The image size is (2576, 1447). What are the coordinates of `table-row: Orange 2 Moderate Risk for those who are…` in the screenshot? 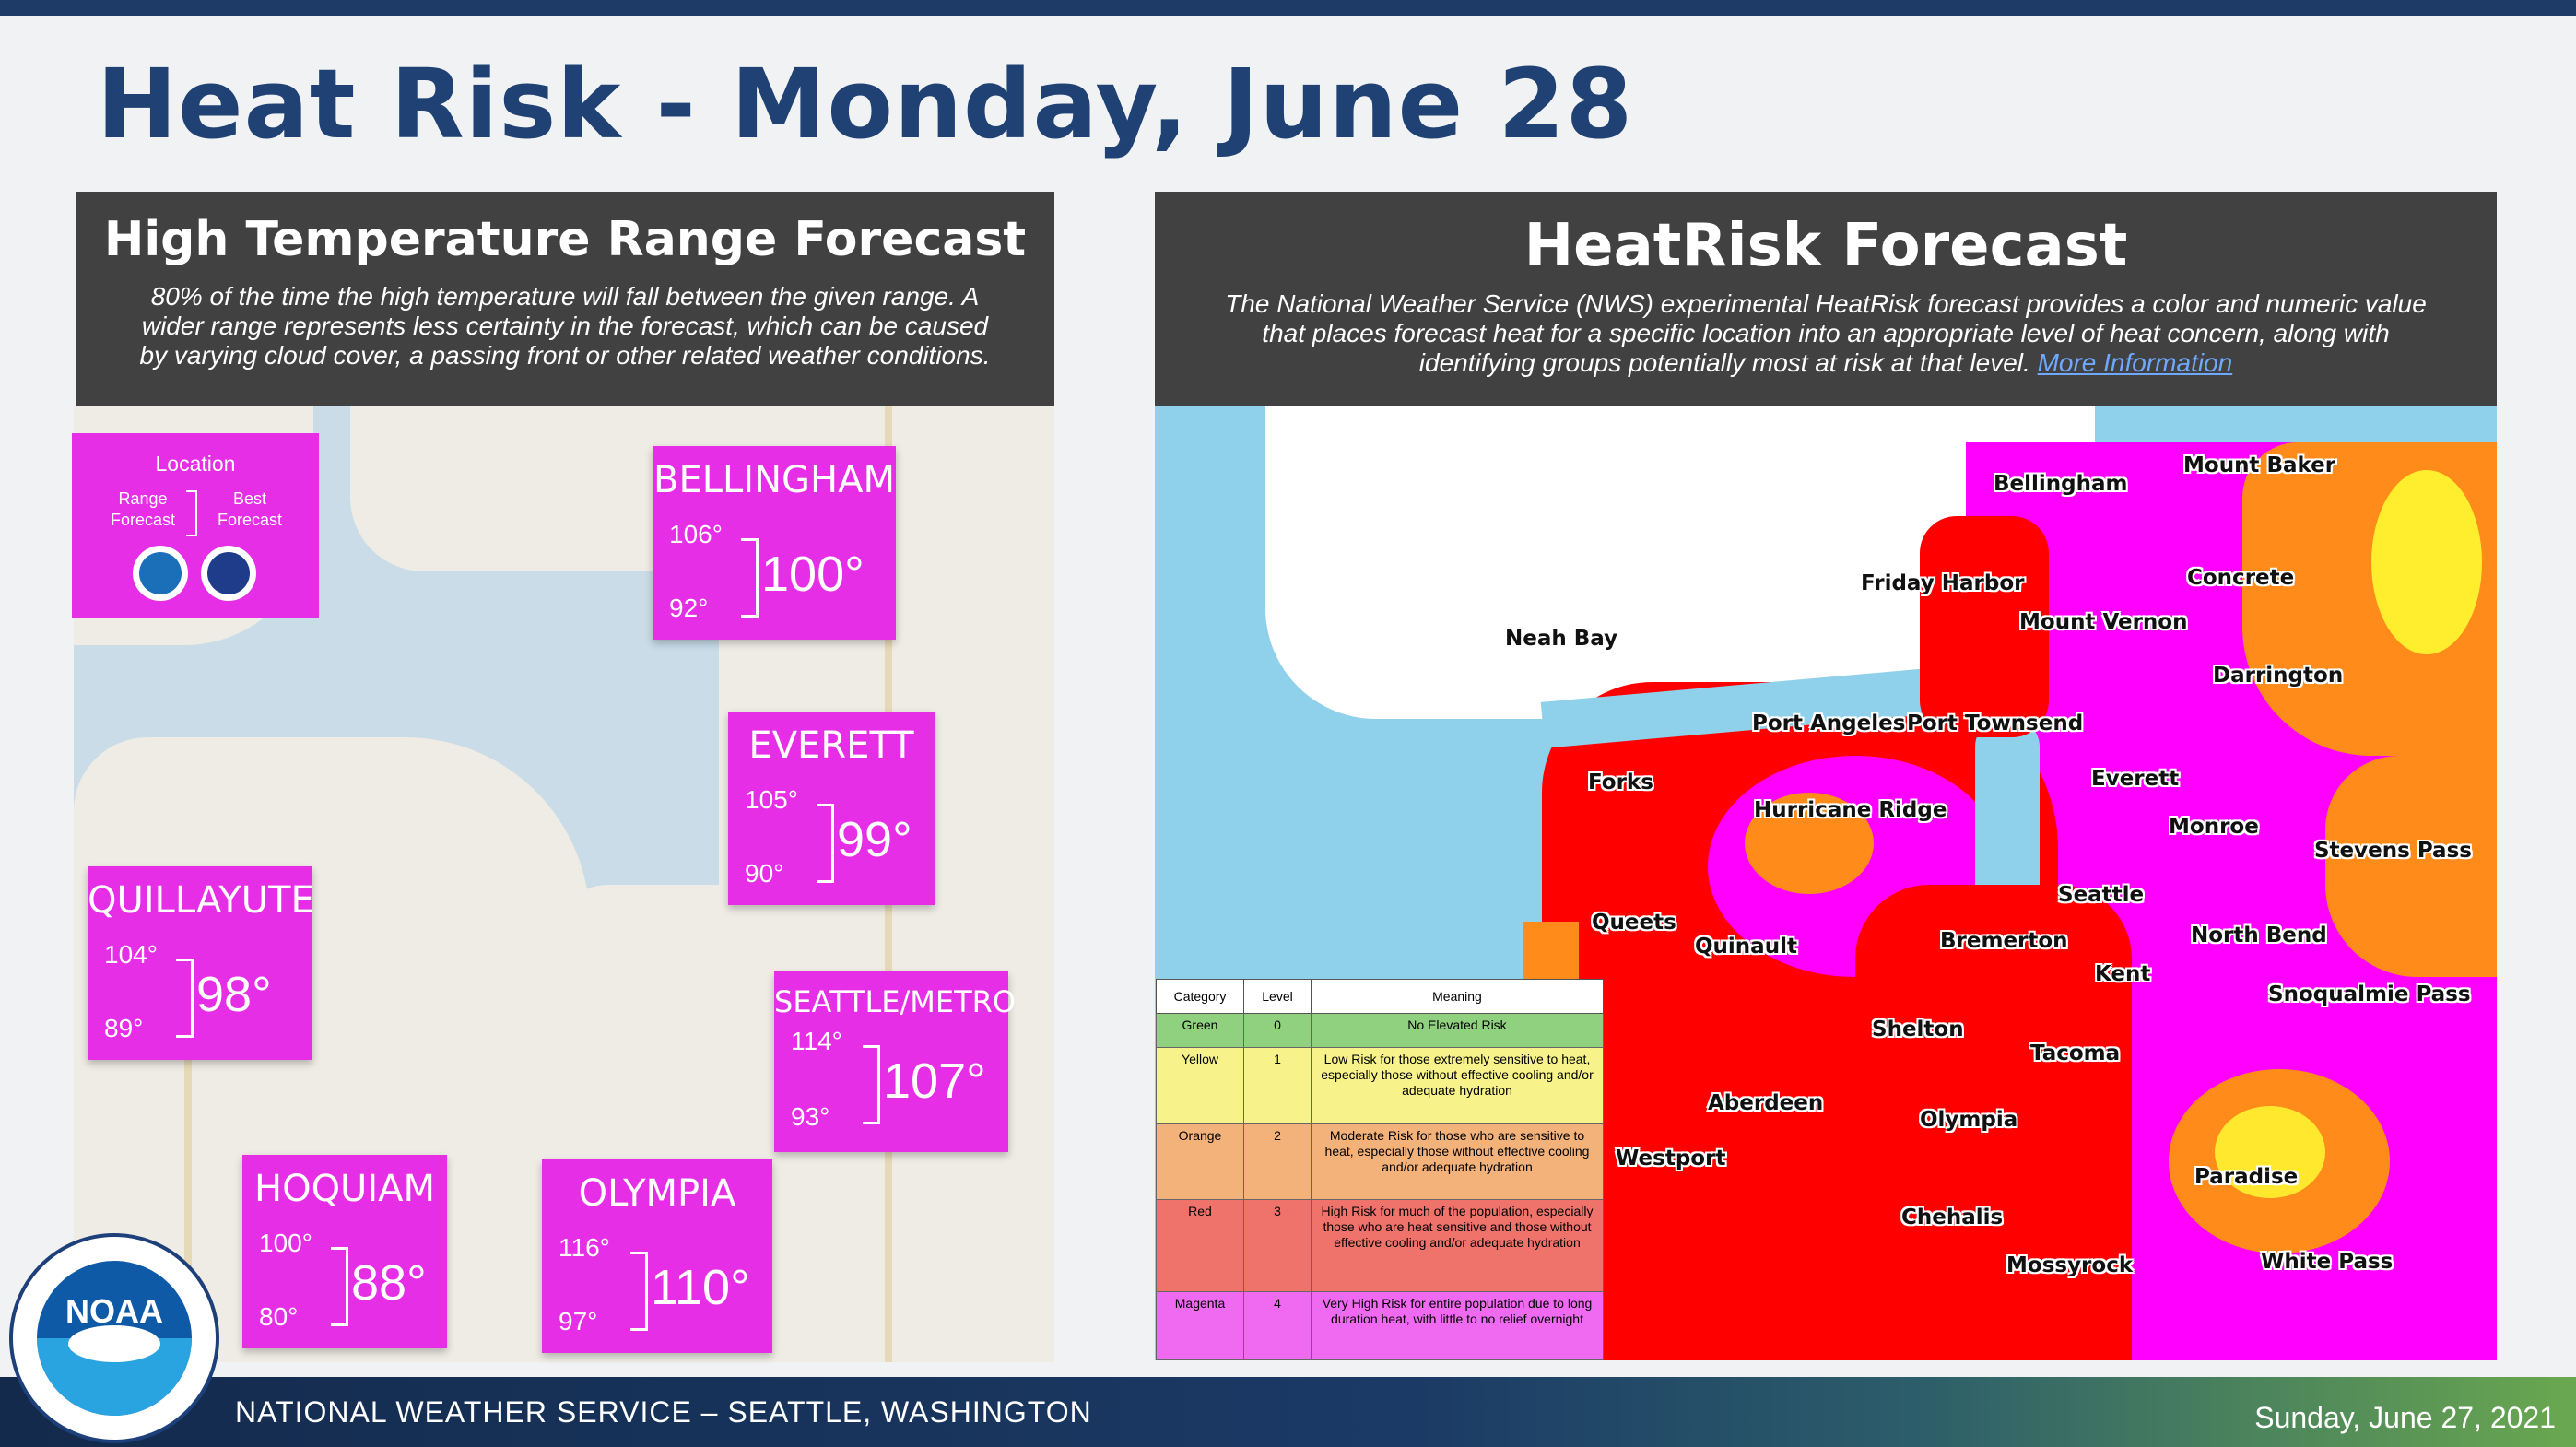 It's located at (1380, 1162).